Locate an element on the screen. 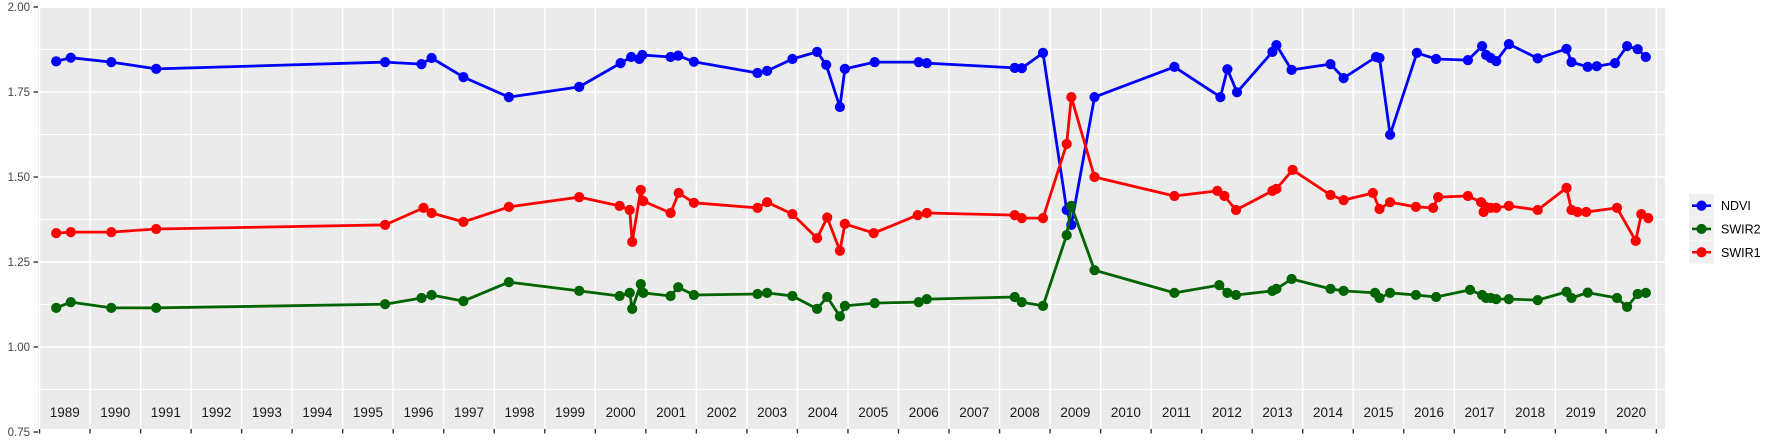  x-year-label: 1990 is located at coordinates (115, 412).